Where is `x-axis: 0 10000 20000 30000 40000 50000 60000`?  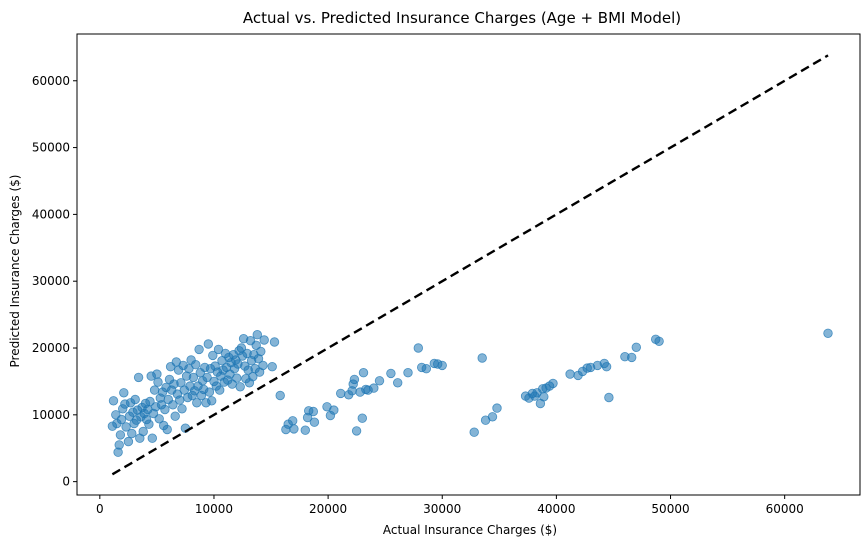 x-axis: 0 10000 20000 30000 40000 50000 60000 is located at coordinates (450, 505).